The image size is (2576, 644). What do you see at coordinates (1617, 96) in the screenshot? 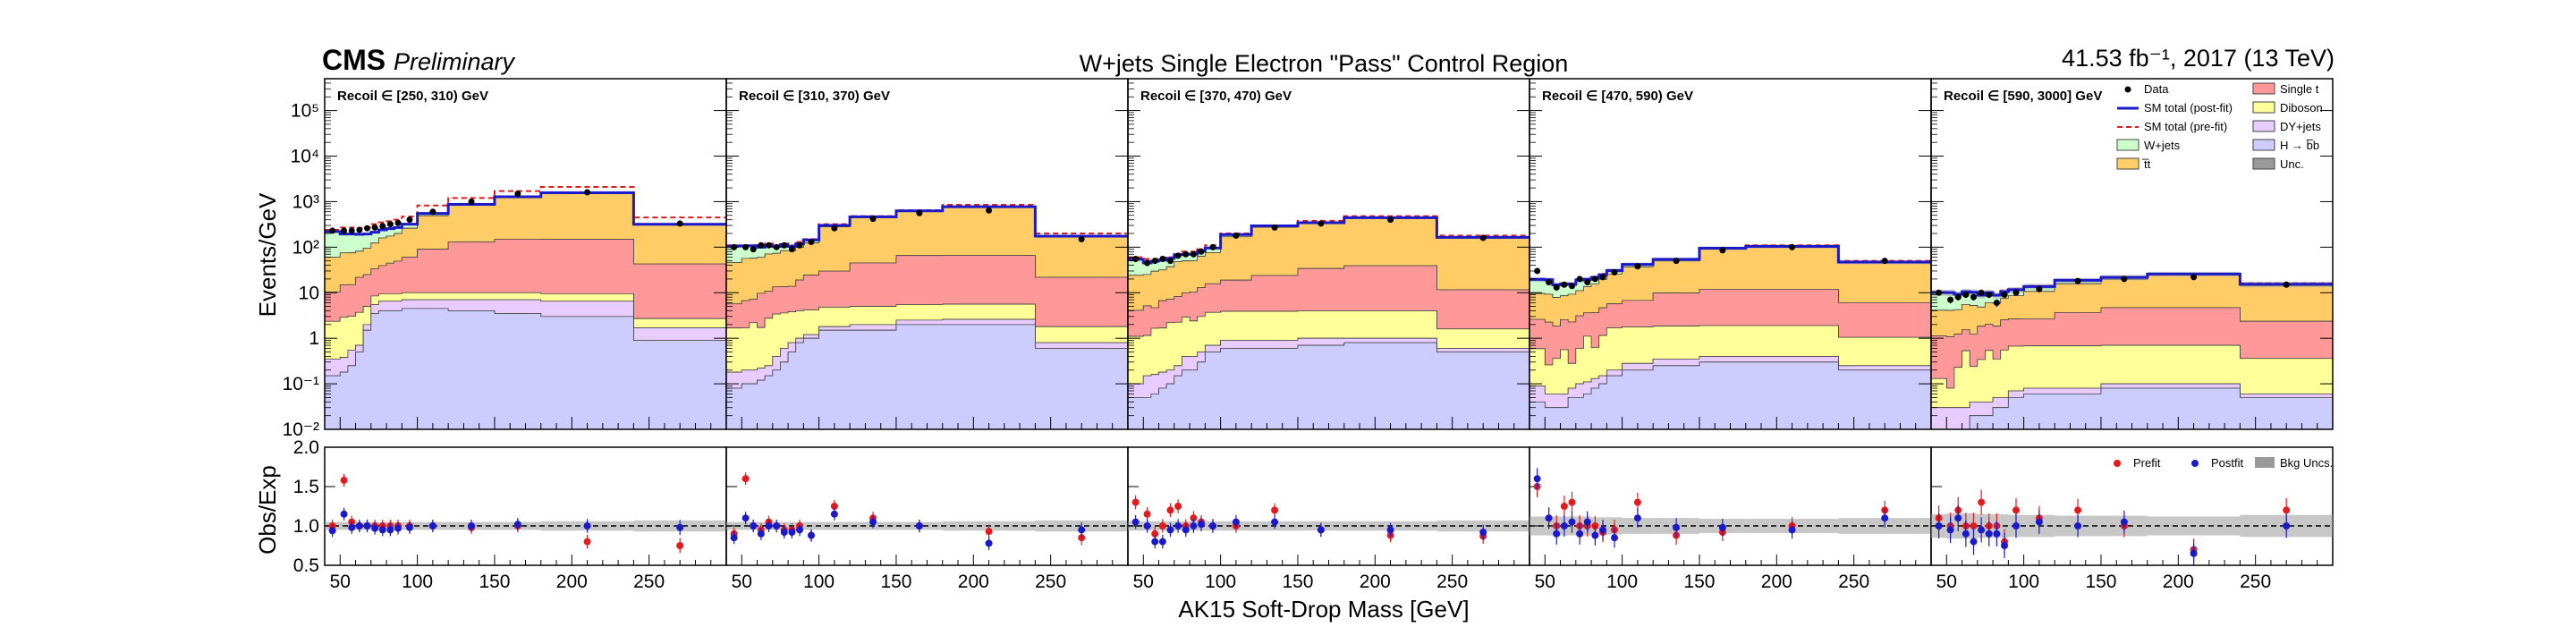
I see `panel-label: Recoil ∈ [470, 590) GeV` at bounding box center [1617, 96].